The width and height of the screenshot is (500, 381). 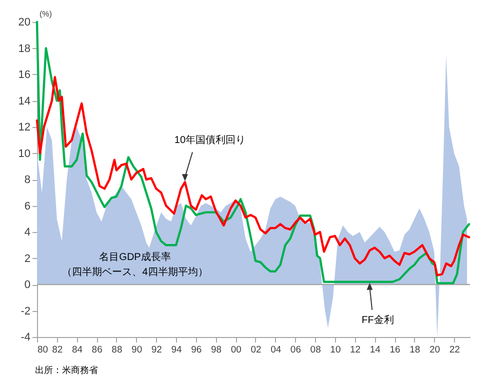 I want to click on x-tick-label: 82, so click(x=57, y=350).